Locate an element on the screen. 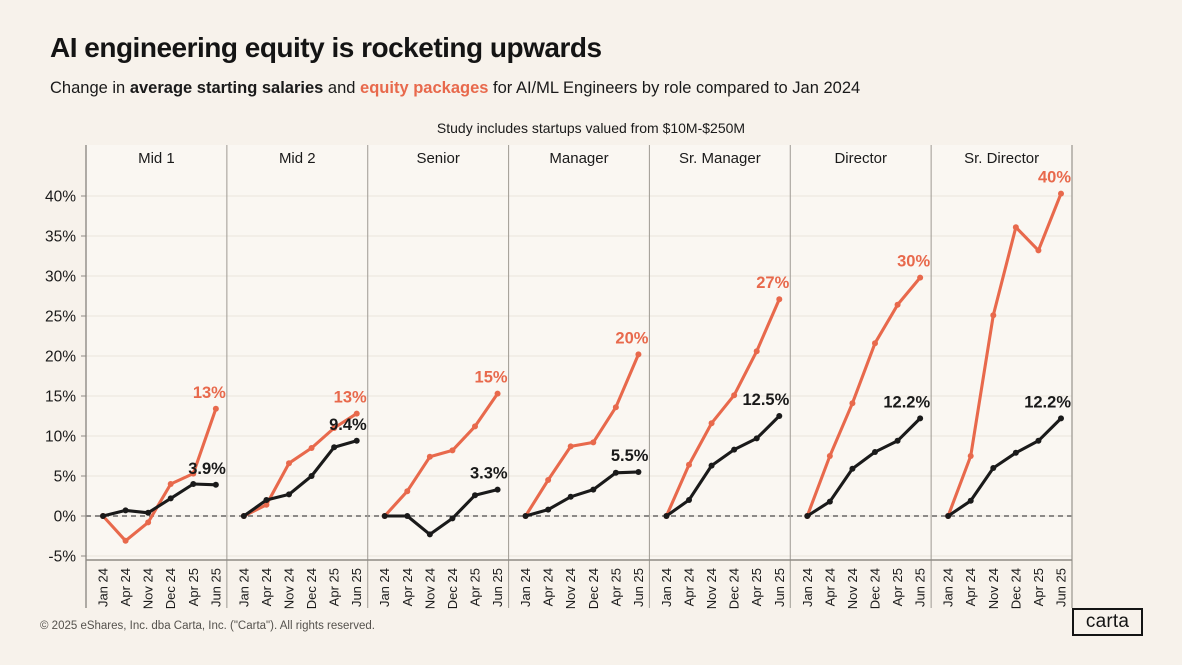 This screenshot has width=1182, height=665. y-axis-label: 40% is located at coordinates (60, 197).